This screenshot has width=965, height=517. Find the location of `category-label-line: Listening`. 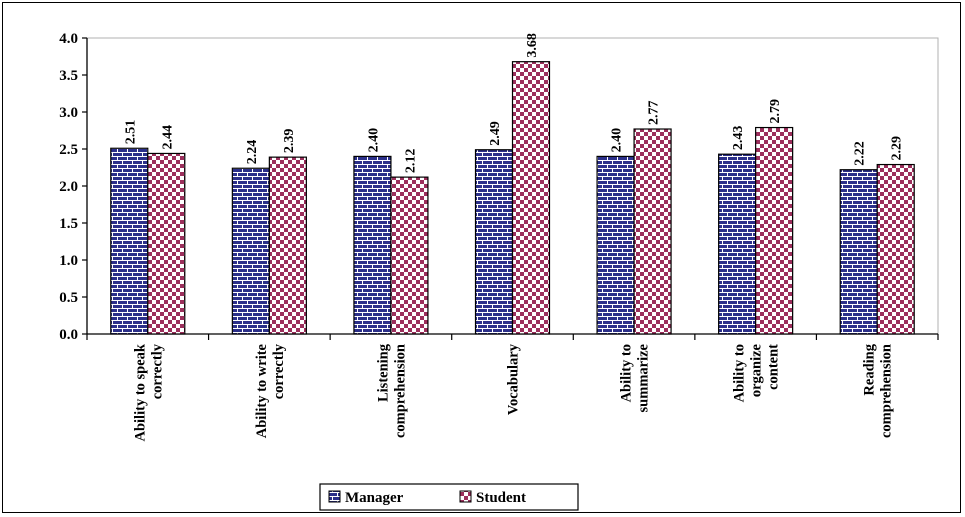

category-label-line: Listening is located at coordinates (383, 372).